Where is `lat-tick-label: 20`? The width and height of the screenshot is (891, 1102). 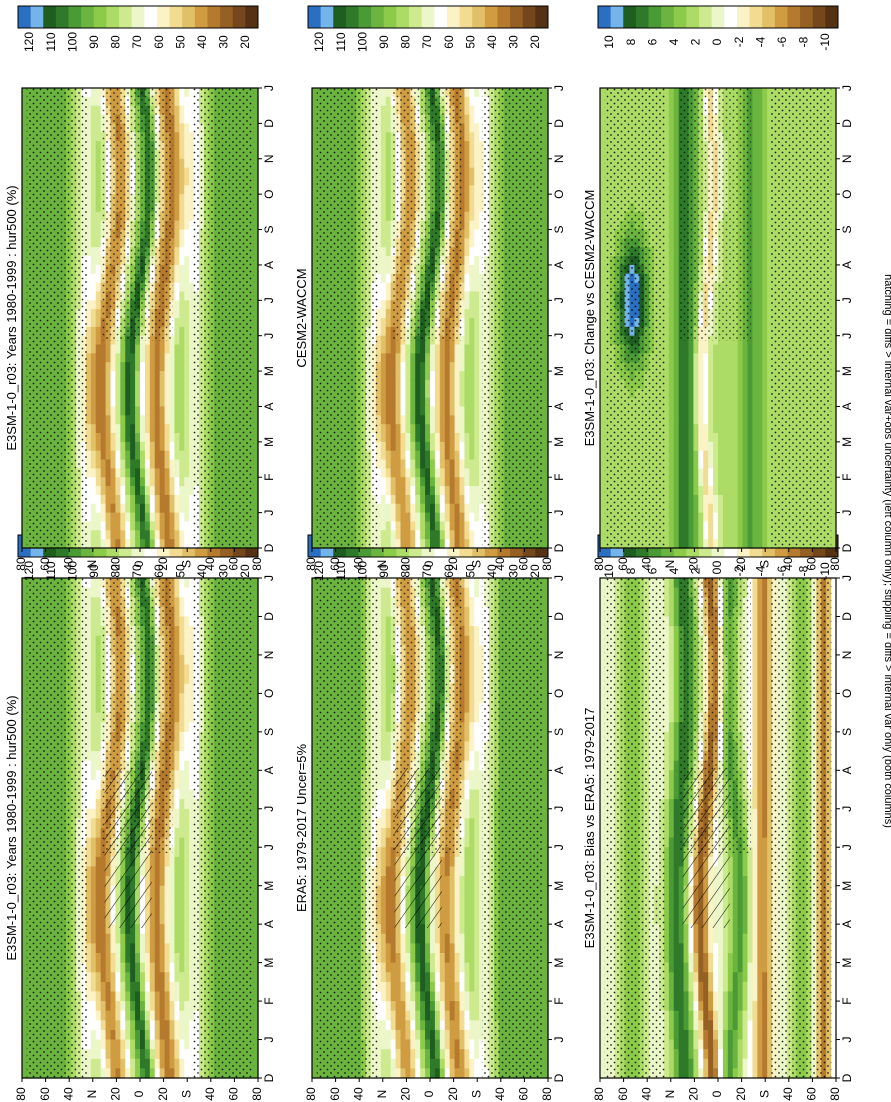
lat-tick-label: 20 is located at coordinates (116, 1094).